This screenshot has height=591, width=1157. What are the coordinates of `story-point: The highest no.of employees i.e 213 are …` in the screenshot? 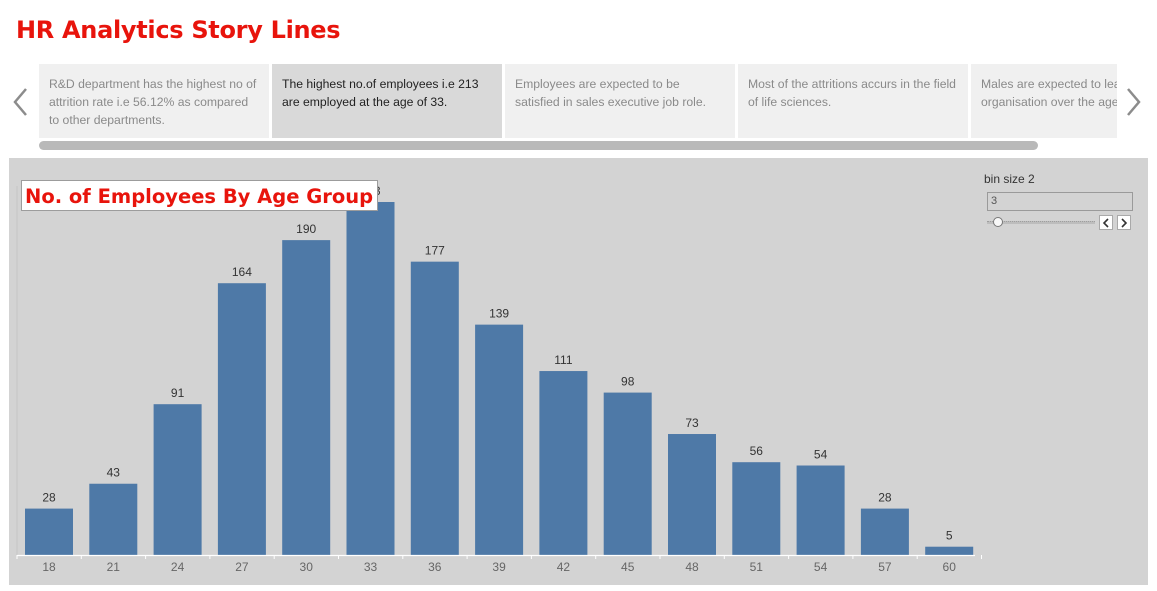 It's located at (387, 101).